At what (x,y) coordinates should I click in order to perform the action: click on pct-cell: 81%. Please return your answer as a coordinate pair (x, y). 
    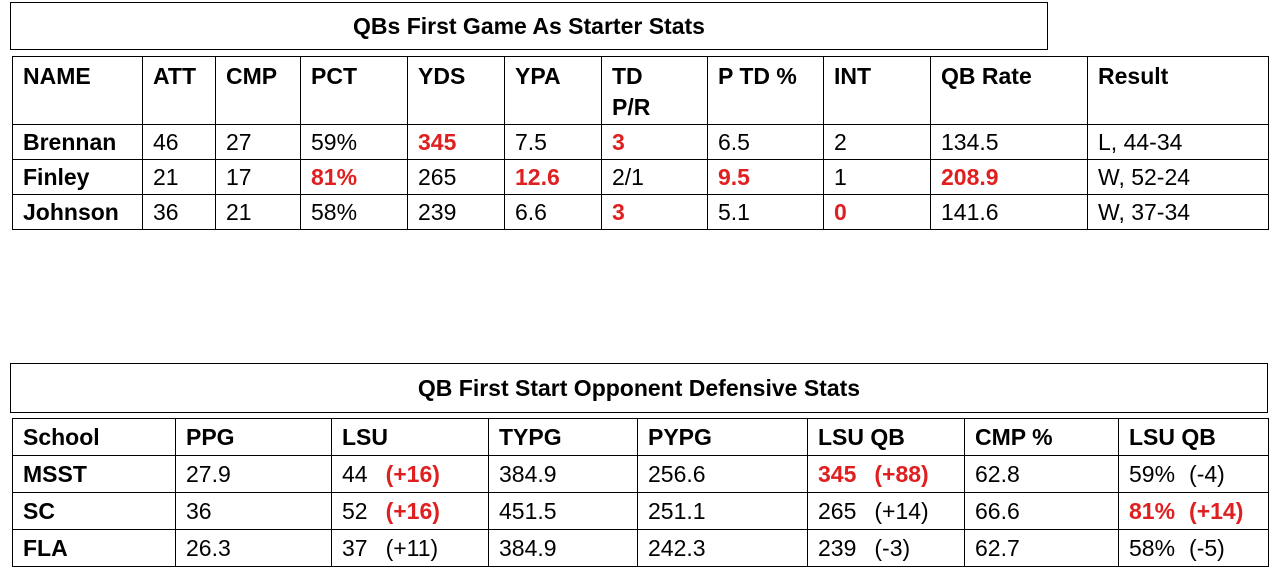
    Looking at the image, I should click on (354, 177).